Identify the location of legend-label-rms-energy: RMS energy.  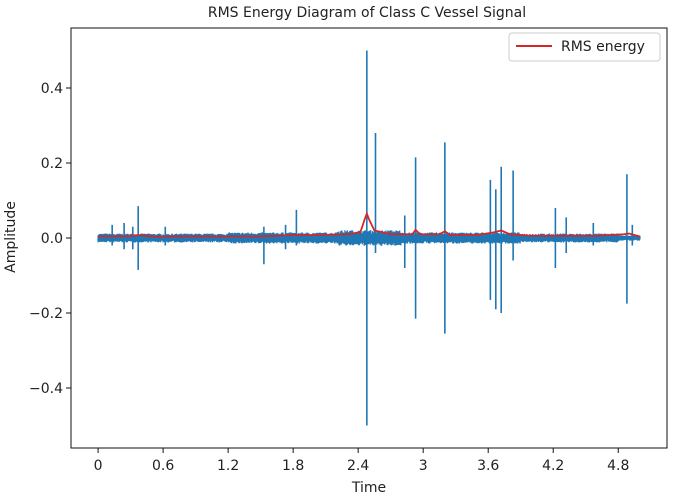
(603, 47).